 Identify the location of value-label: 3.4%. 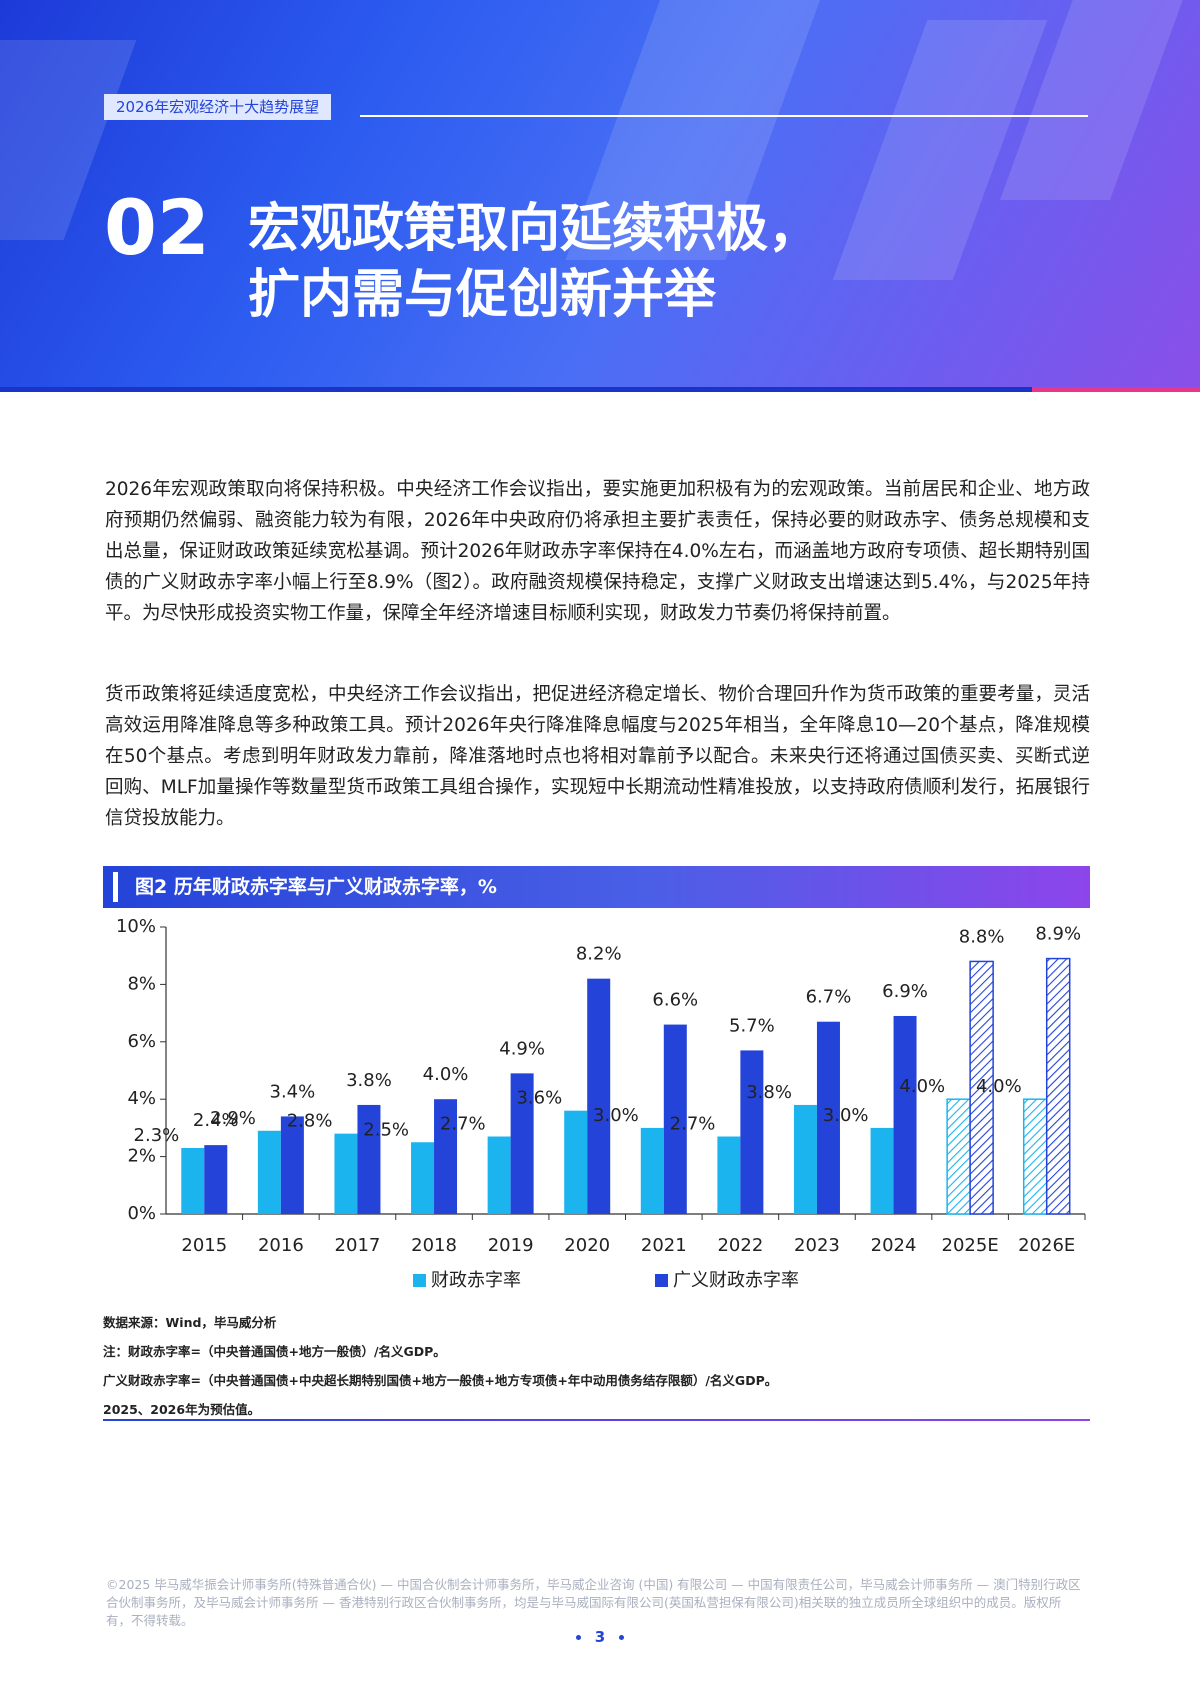
(293, 1091).